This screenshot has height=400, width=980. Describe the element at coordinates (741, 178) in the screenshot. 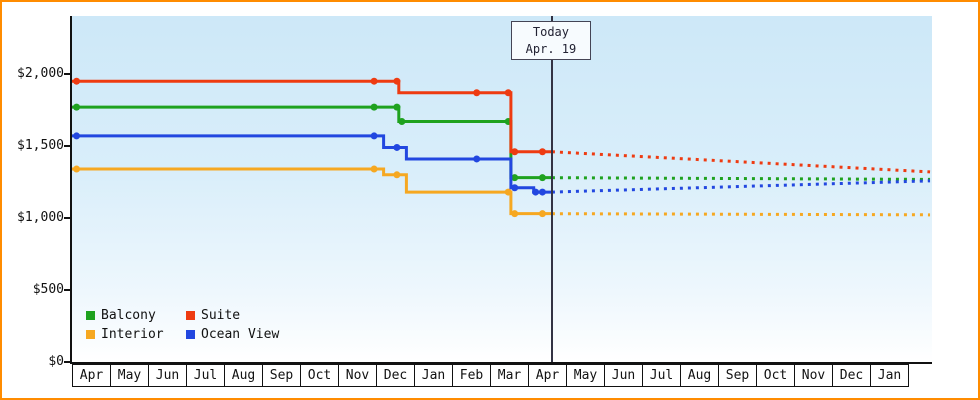

I see `series-forecast-balcony` at that location.